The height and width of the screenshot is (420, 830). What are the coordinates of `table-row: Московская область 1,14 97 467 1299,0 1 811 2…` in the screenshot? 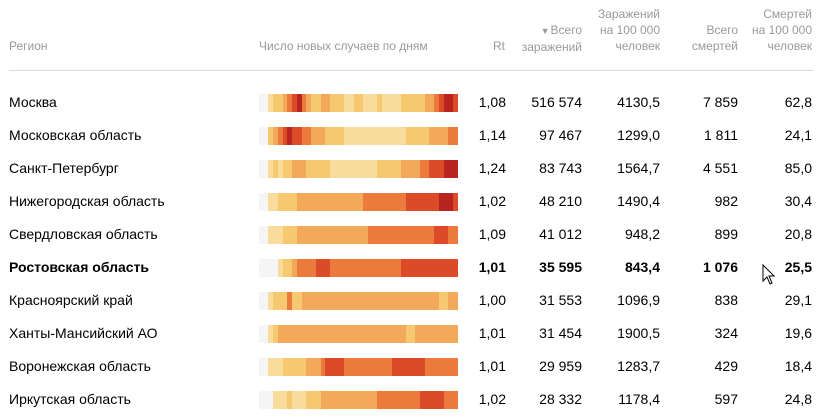 It's located at (415, 135).